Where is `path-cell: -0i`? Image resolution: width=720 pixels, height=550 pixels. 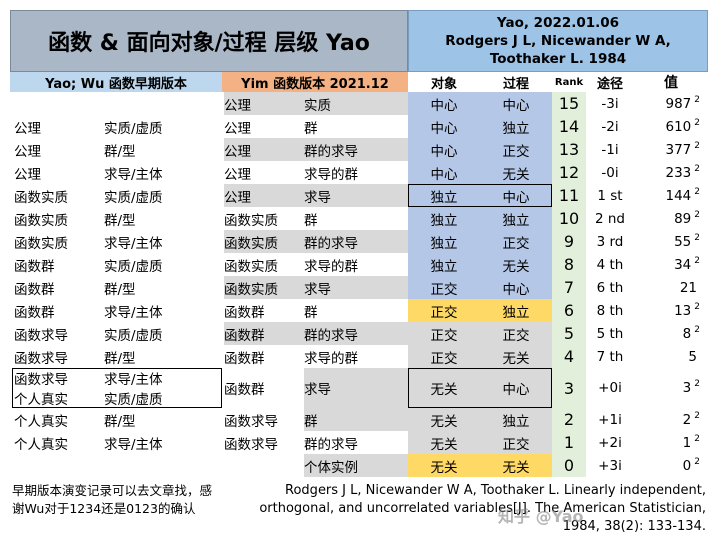 path-cell: -0i is located at coordinates (610, 172).